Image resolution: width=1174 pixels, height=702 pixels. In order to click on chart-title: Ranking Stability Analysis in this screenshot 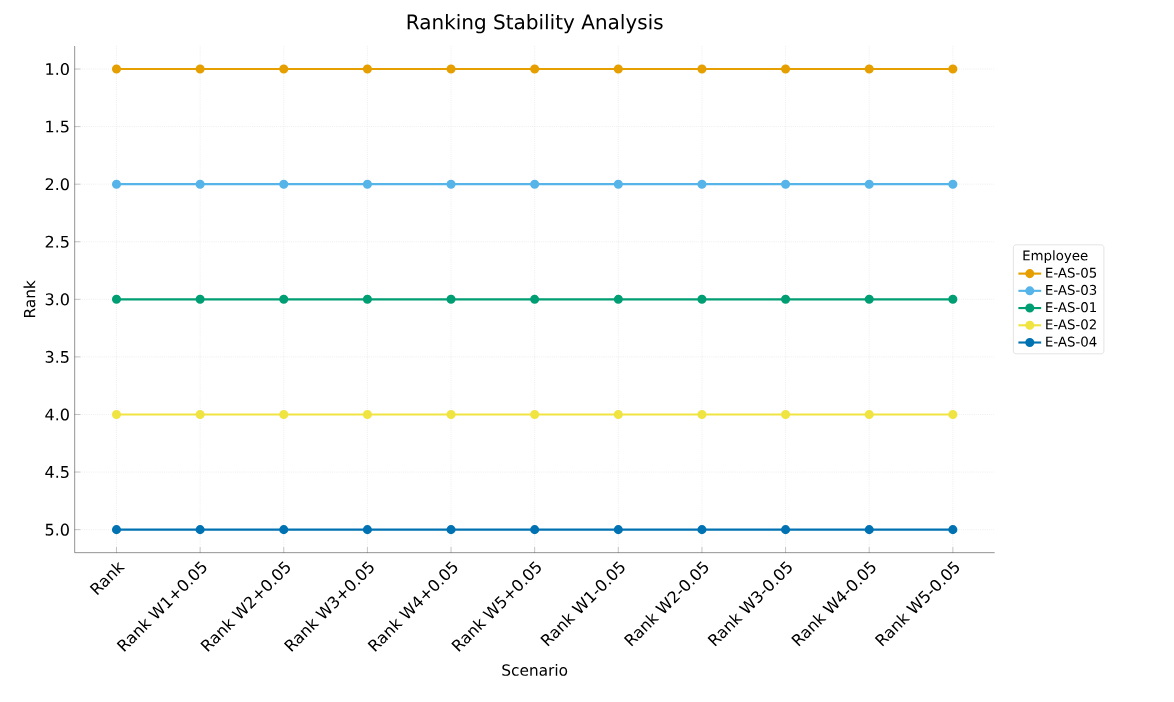, I will do `click(535, 23)`.